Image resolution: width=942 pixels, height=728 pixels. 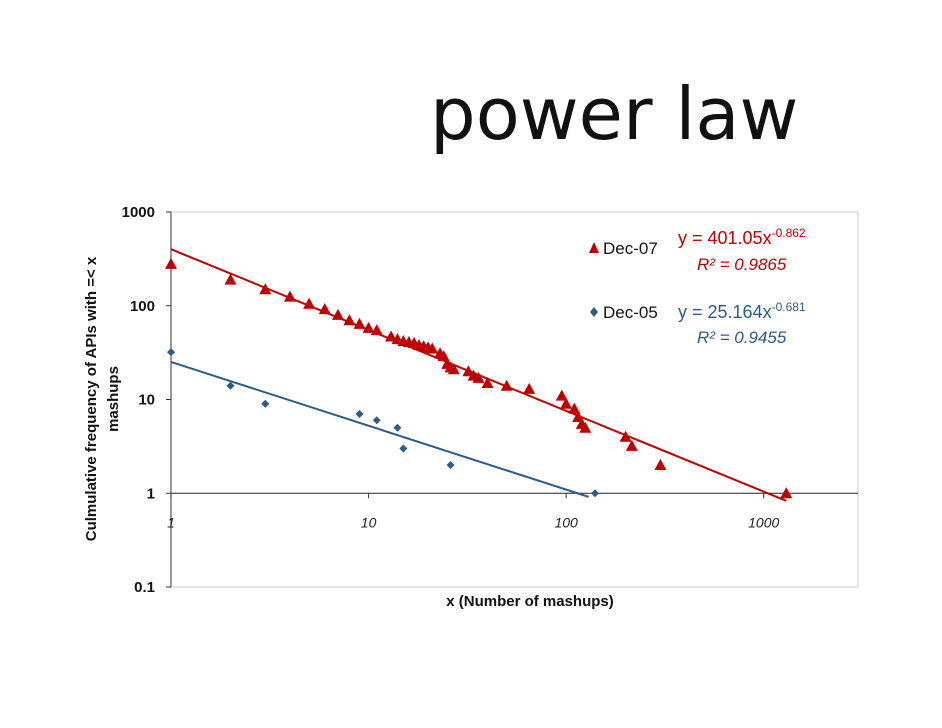 I want to click on slide-title: power law, so click(x=614, y=114).